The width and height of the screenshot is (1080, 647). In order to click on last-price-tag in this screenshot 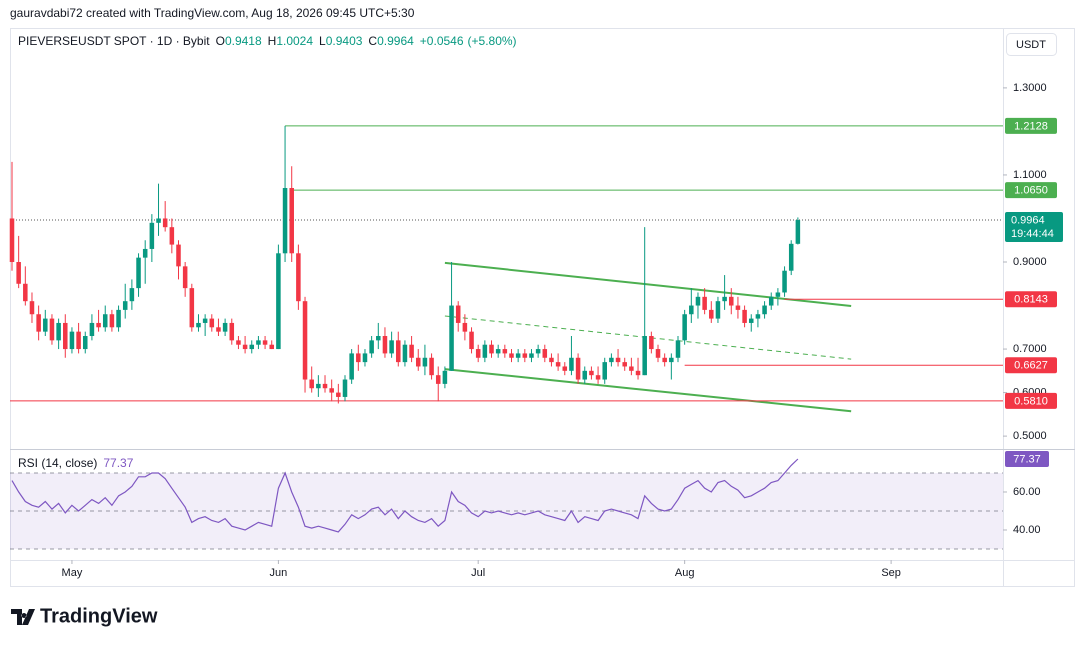, I will do `click(1034, 227)`.